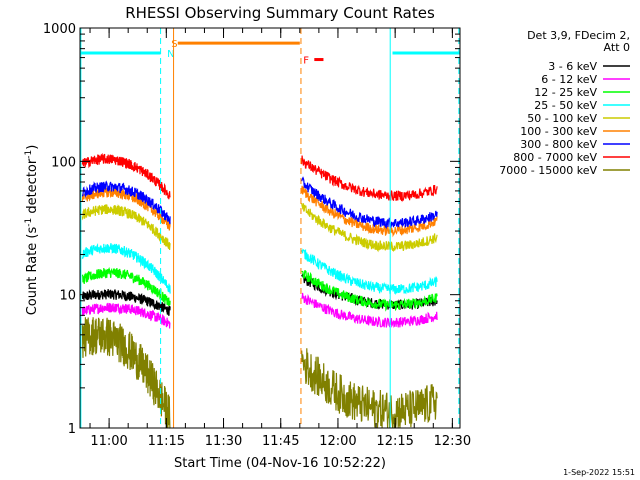  What do you see at coordinates (578, 35) in the screenshot?
I see `legend-header-line1: Det 3,9, FDecim 2,` at bounding box center [578, 35].